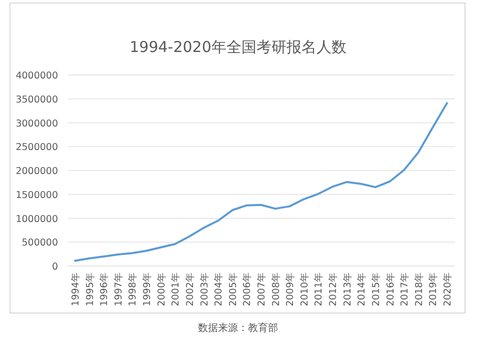 The image size is (500, 362). I want to click on x-tick-label: 2020年, so click(448, 289).